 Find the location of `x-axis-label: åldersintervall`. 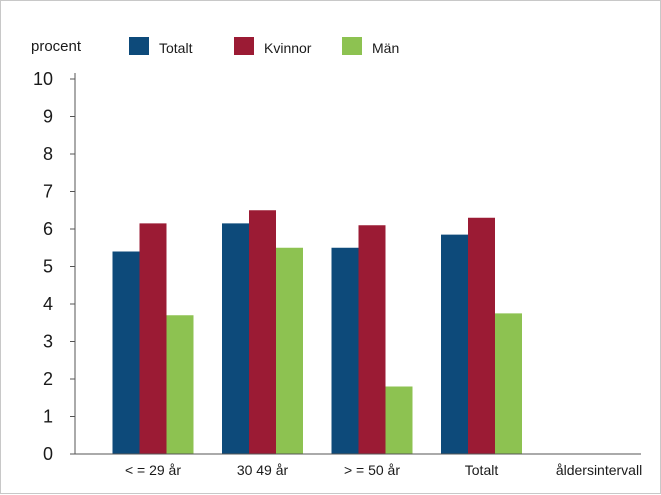

x-axis-label: åldersintervall is located at coordinates (599, 470).